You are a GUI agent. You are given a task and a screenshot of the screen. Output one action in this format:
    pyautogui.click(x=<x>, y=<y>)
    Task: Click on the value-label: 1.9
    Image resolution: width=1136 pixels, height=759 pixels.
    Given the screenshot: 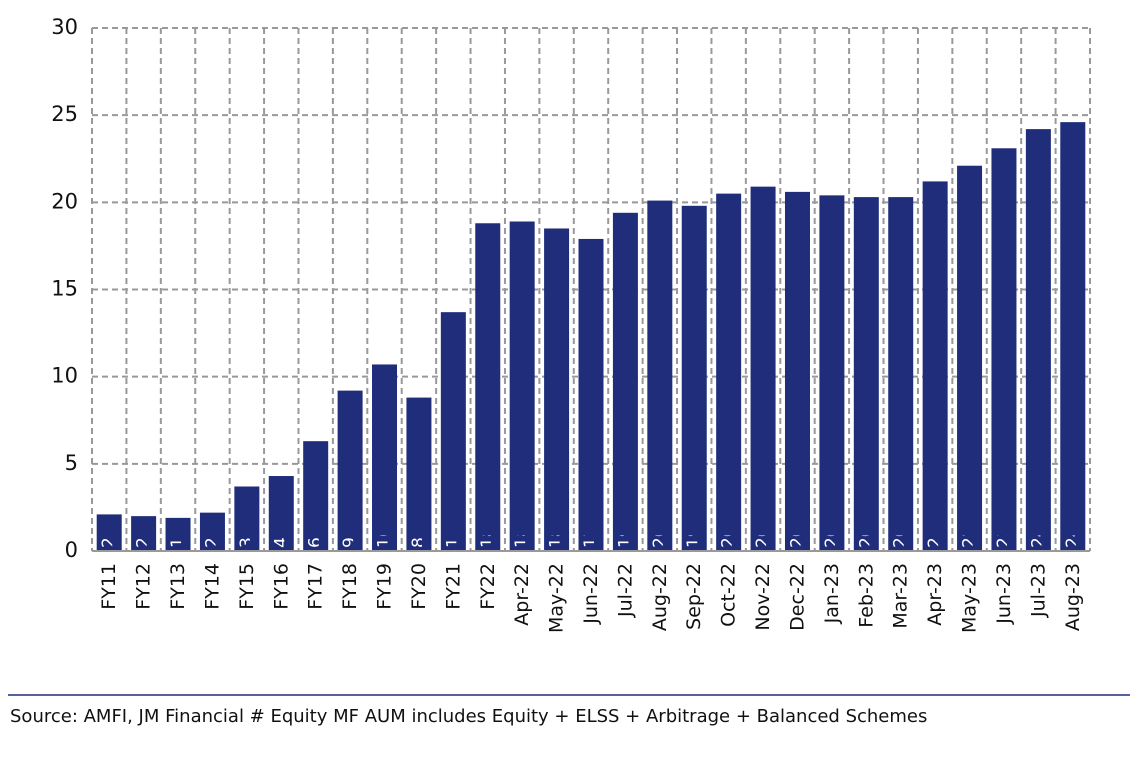 What is the action you would take?
    pyautogui.click(x=178, y=534)
    